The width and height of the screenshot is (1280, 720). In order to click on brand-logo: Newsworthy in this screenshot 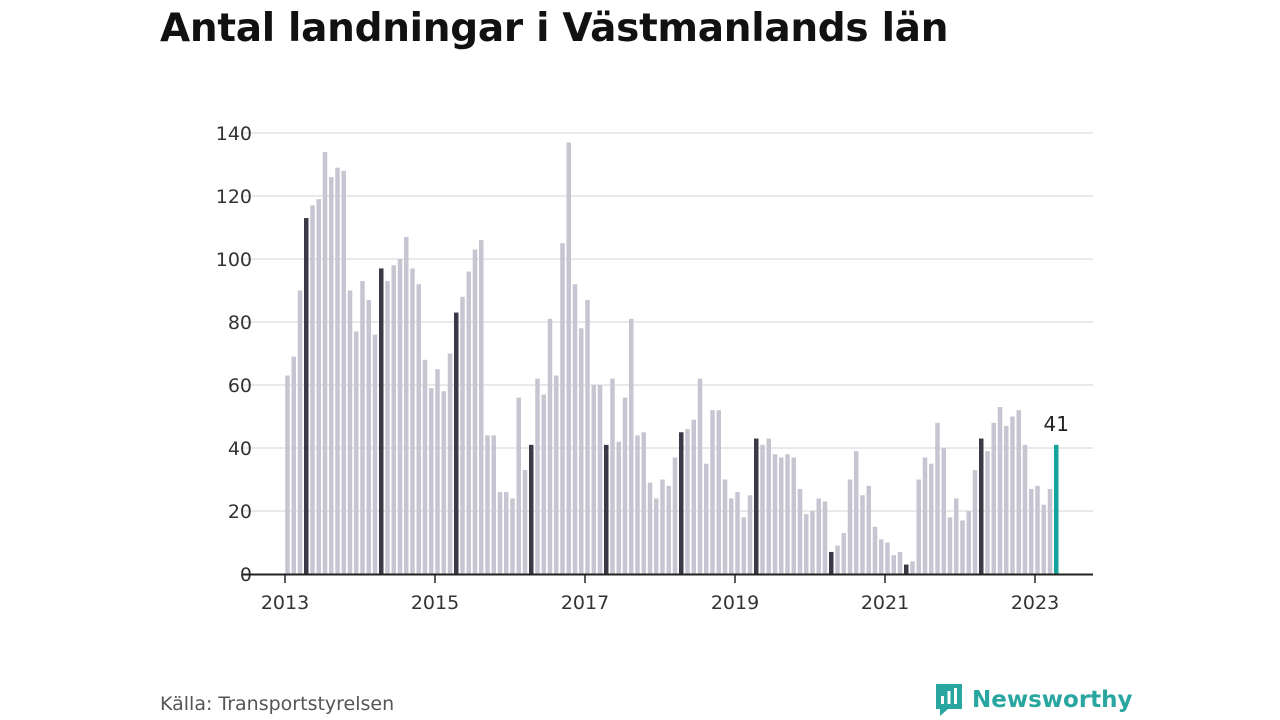, I will do `click(1033, 700)`.